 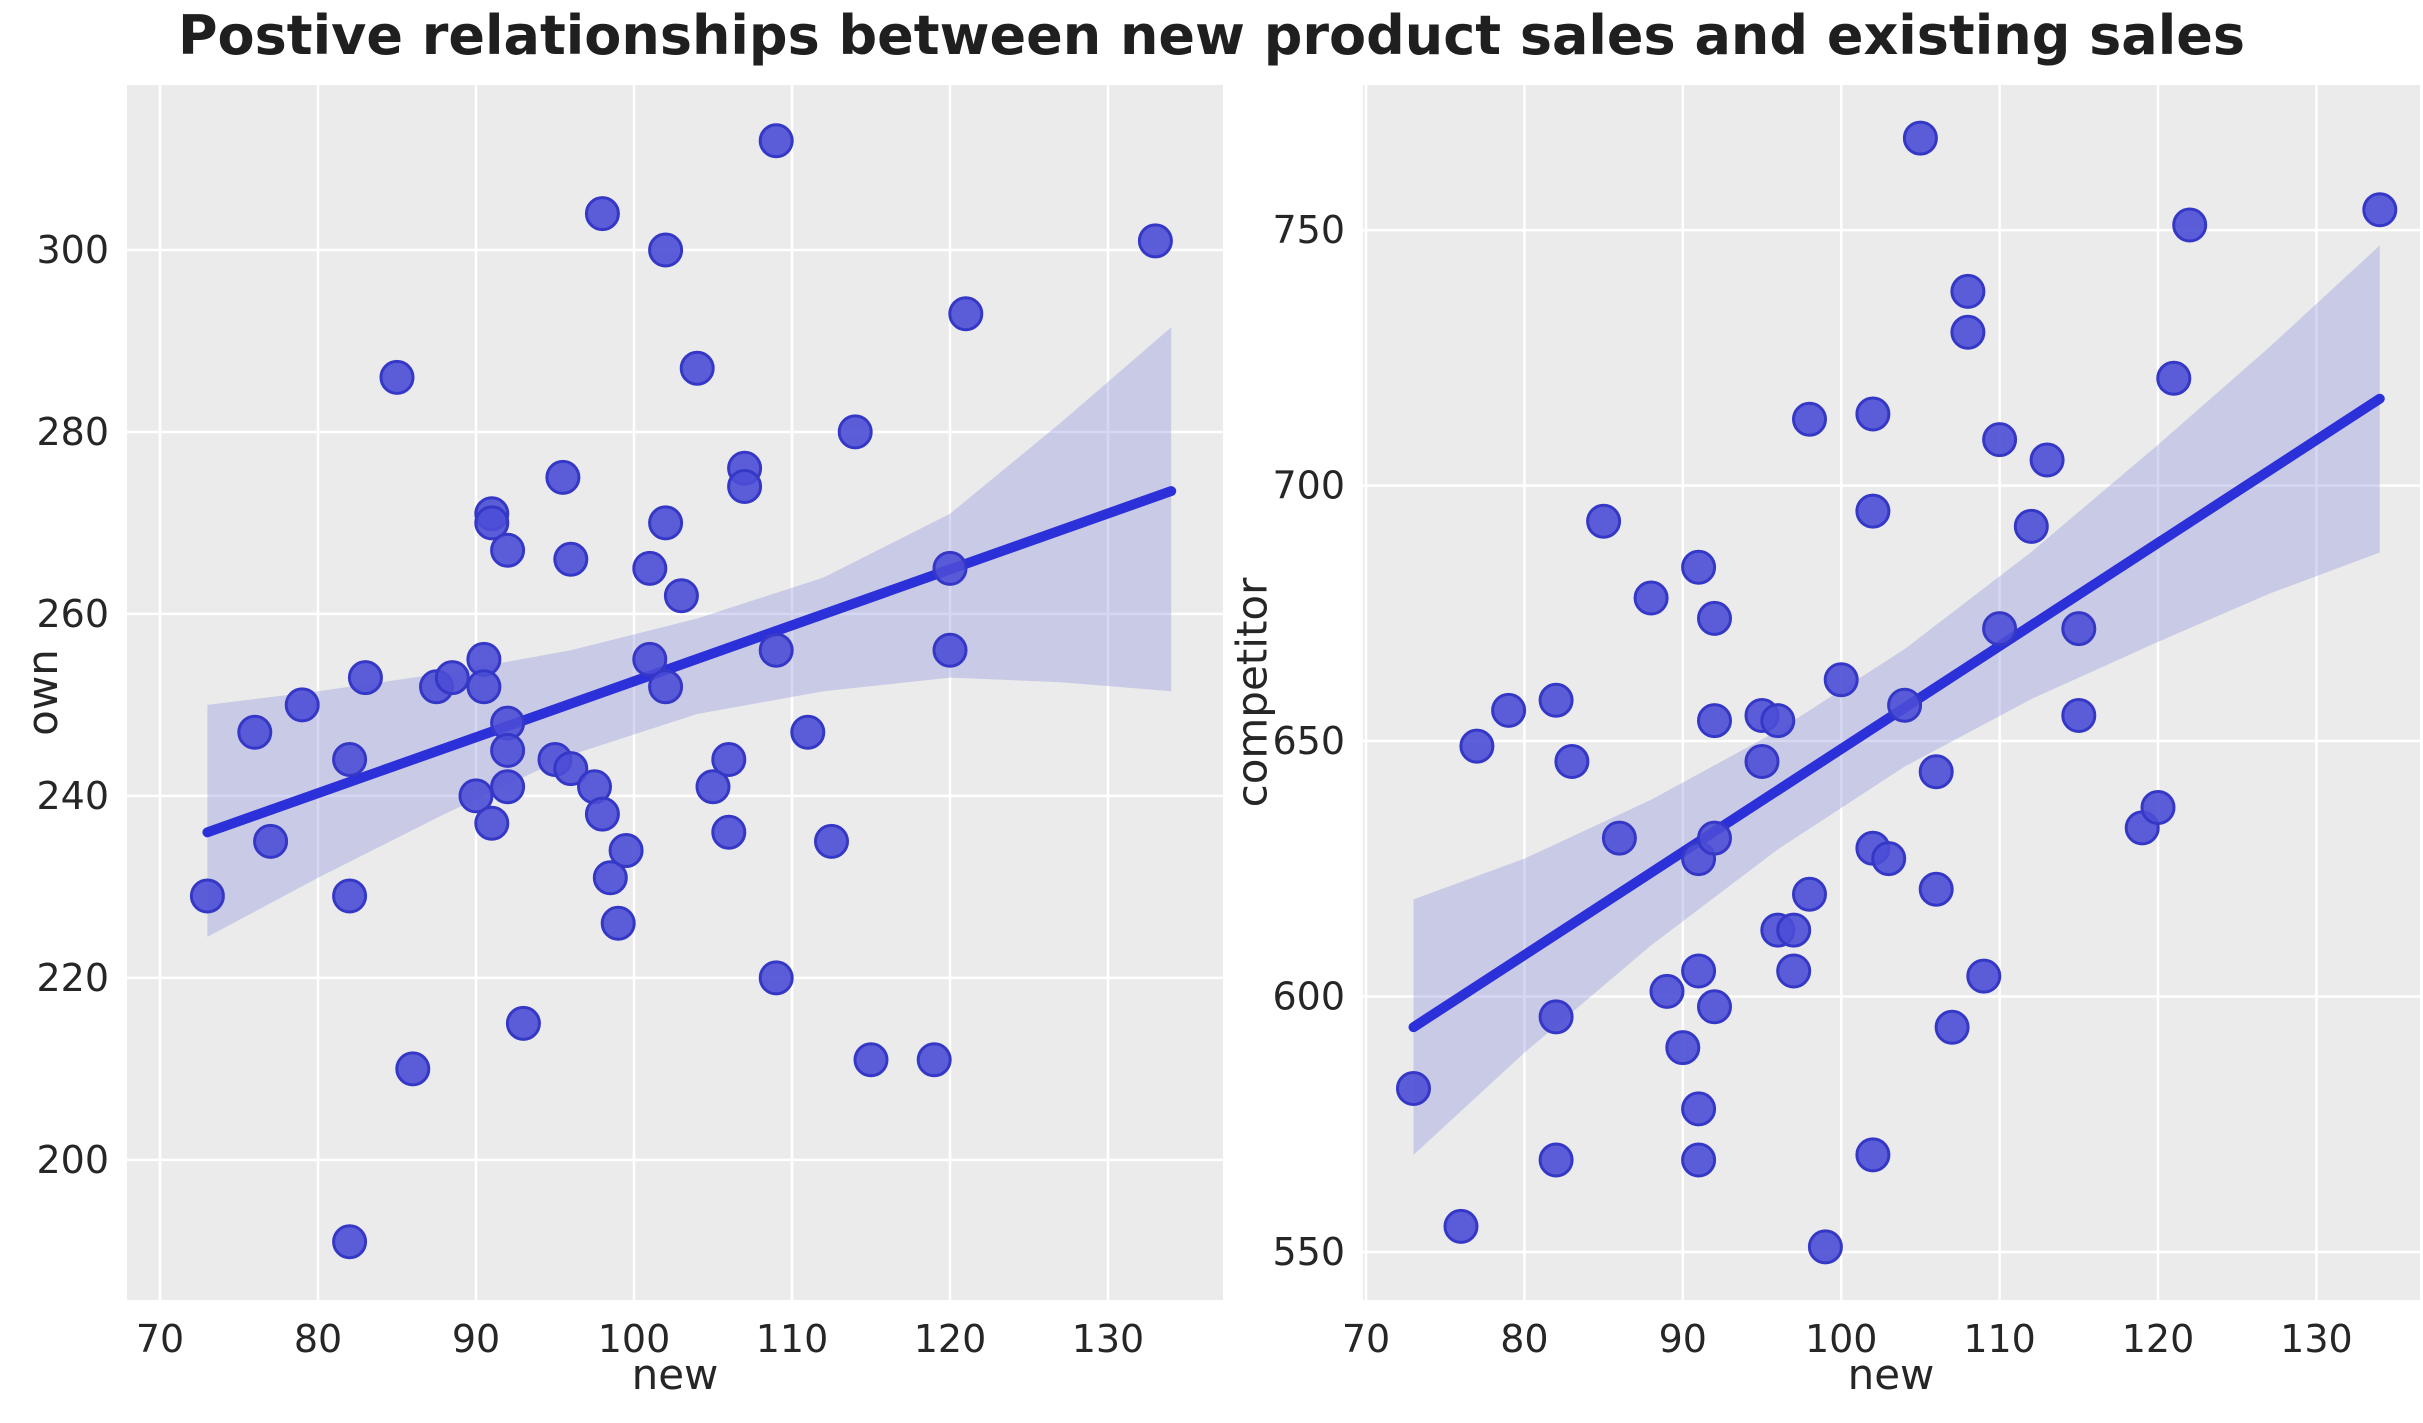 I want to click on y-axis-label-left-text: own, so click(x=42, y=692).